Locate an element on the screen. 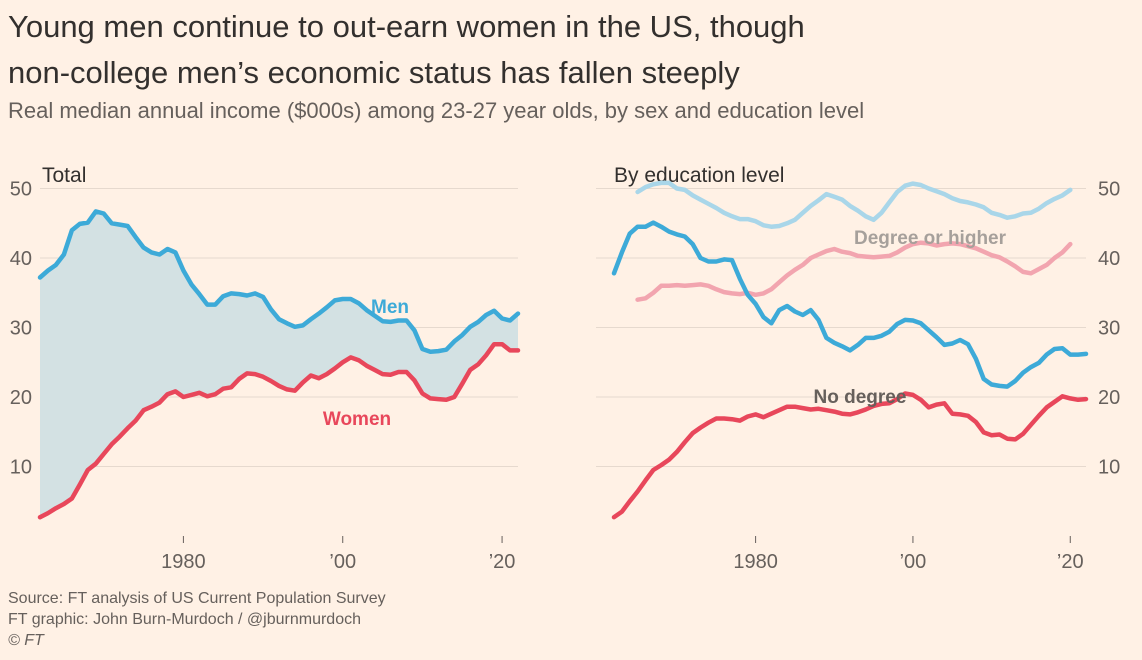 The width and height of the screenshot is (1142, 660). copyright: © FT is located at coordinates (26, 640).